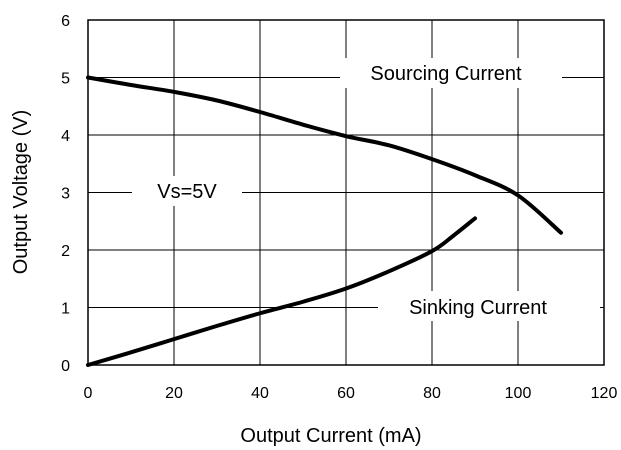 The image size is (621, 450). Describe the element at coordinates (478, 308) in the screenshot. I see `annotation-sinking-current: Sinking Current` at that location.